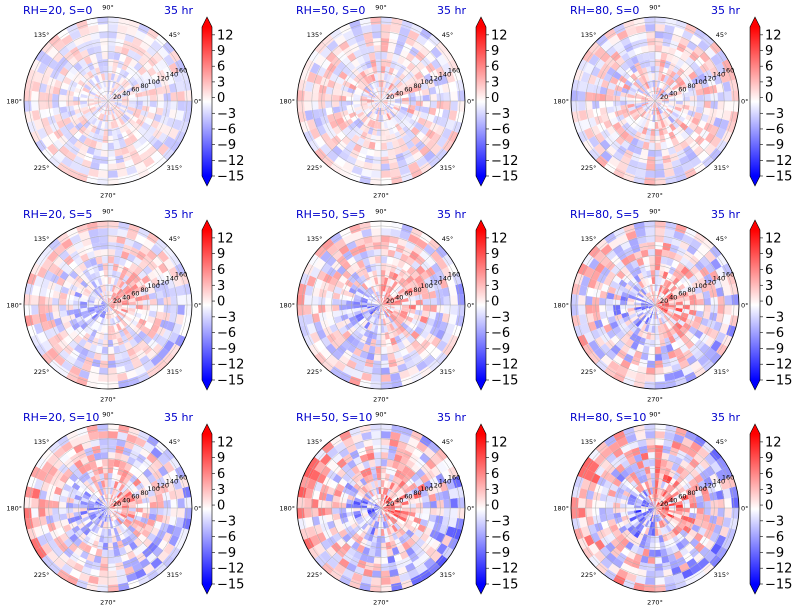 Image resolution: width=795 pixels, height=612 pixels. Describe the element at coordinates (769, 286) in the screenshot. I see `colorbar-tick-label: 3` at that location.